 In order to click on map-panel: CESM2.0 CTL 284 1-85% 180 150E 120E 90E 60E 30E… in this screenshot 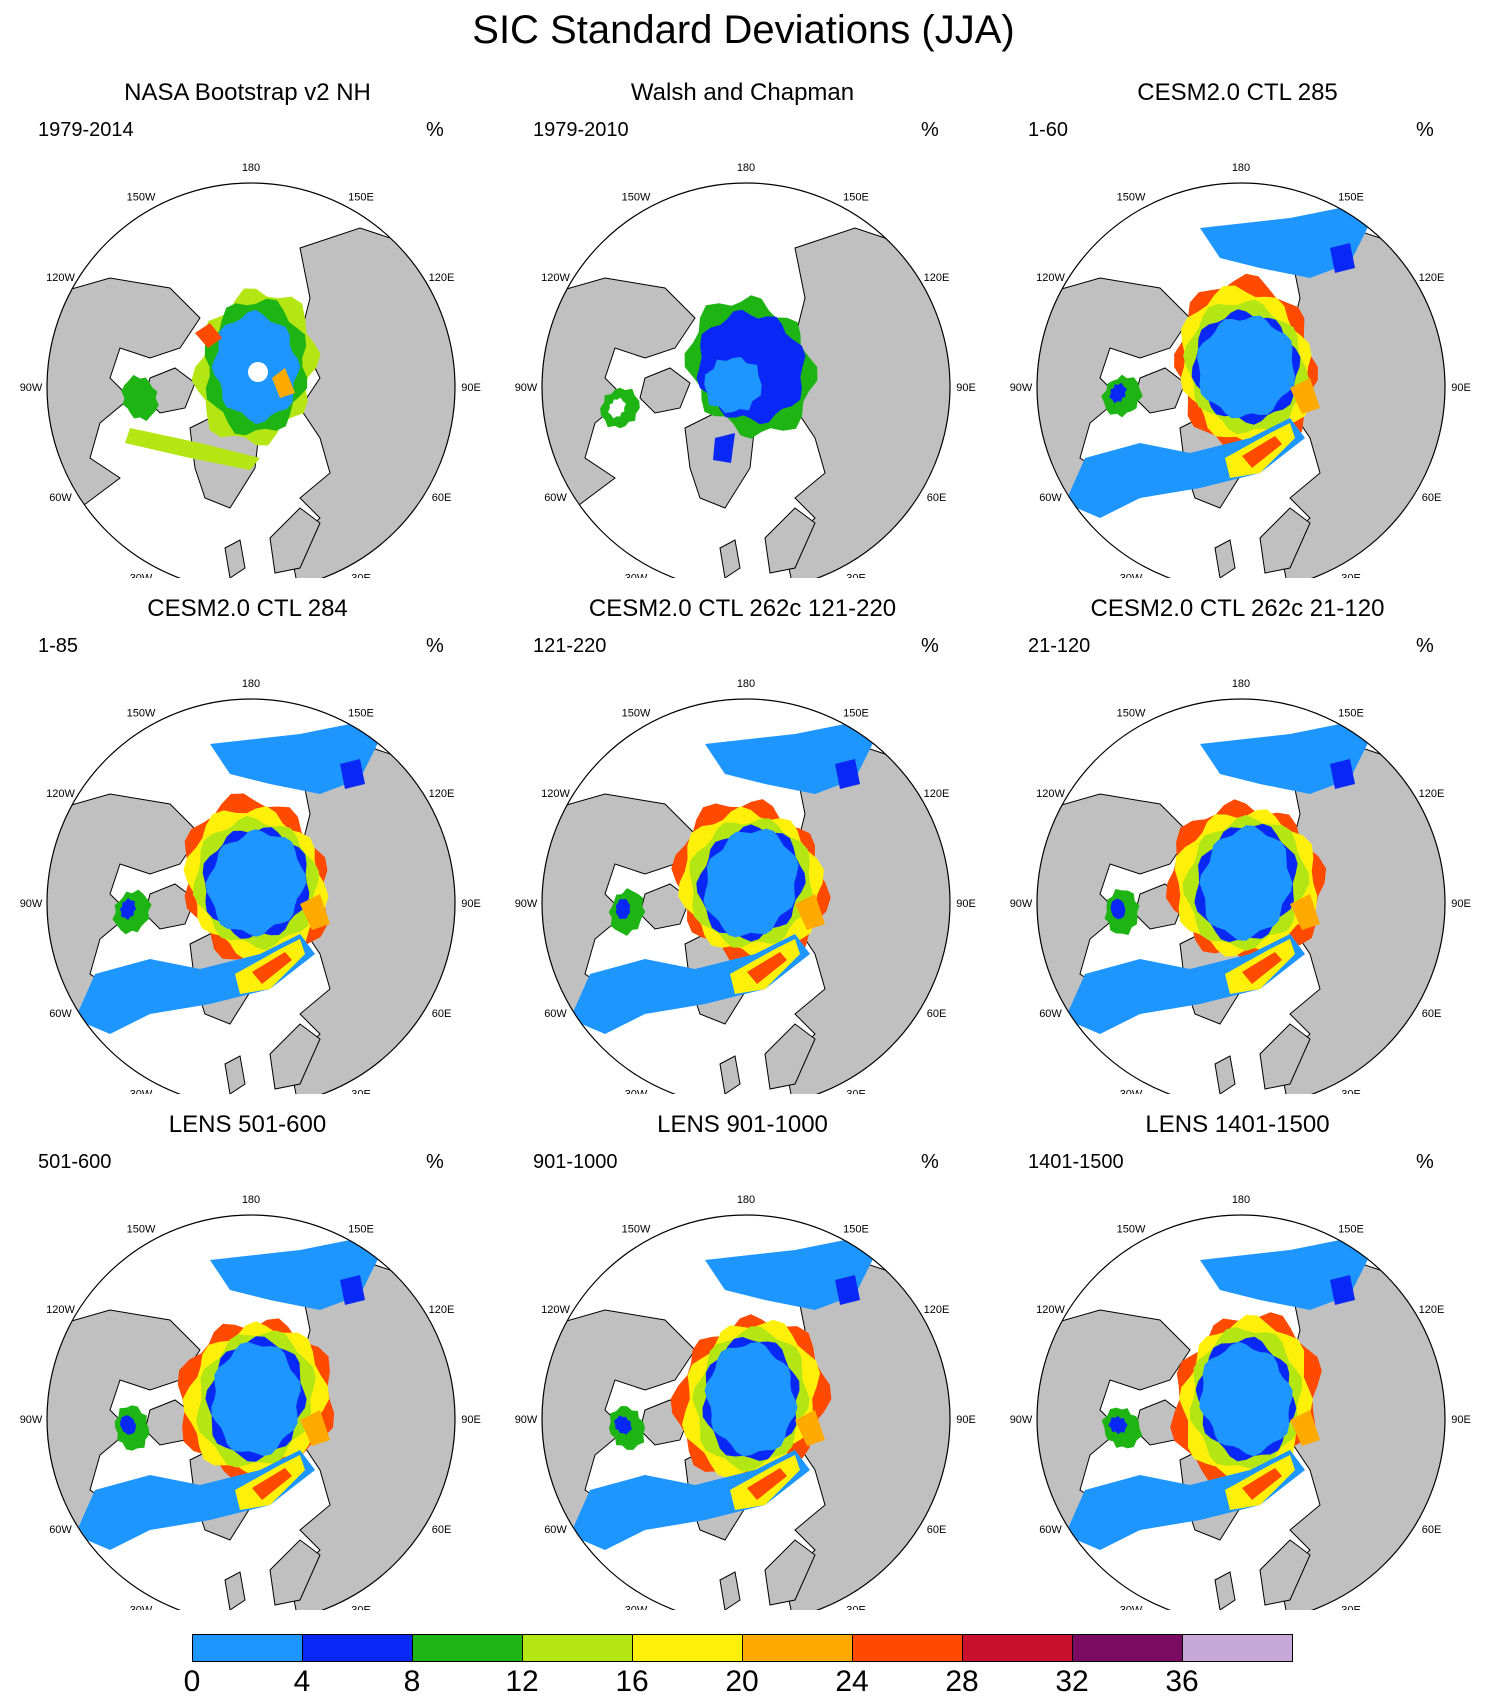, I will do `click(247, 844)`.